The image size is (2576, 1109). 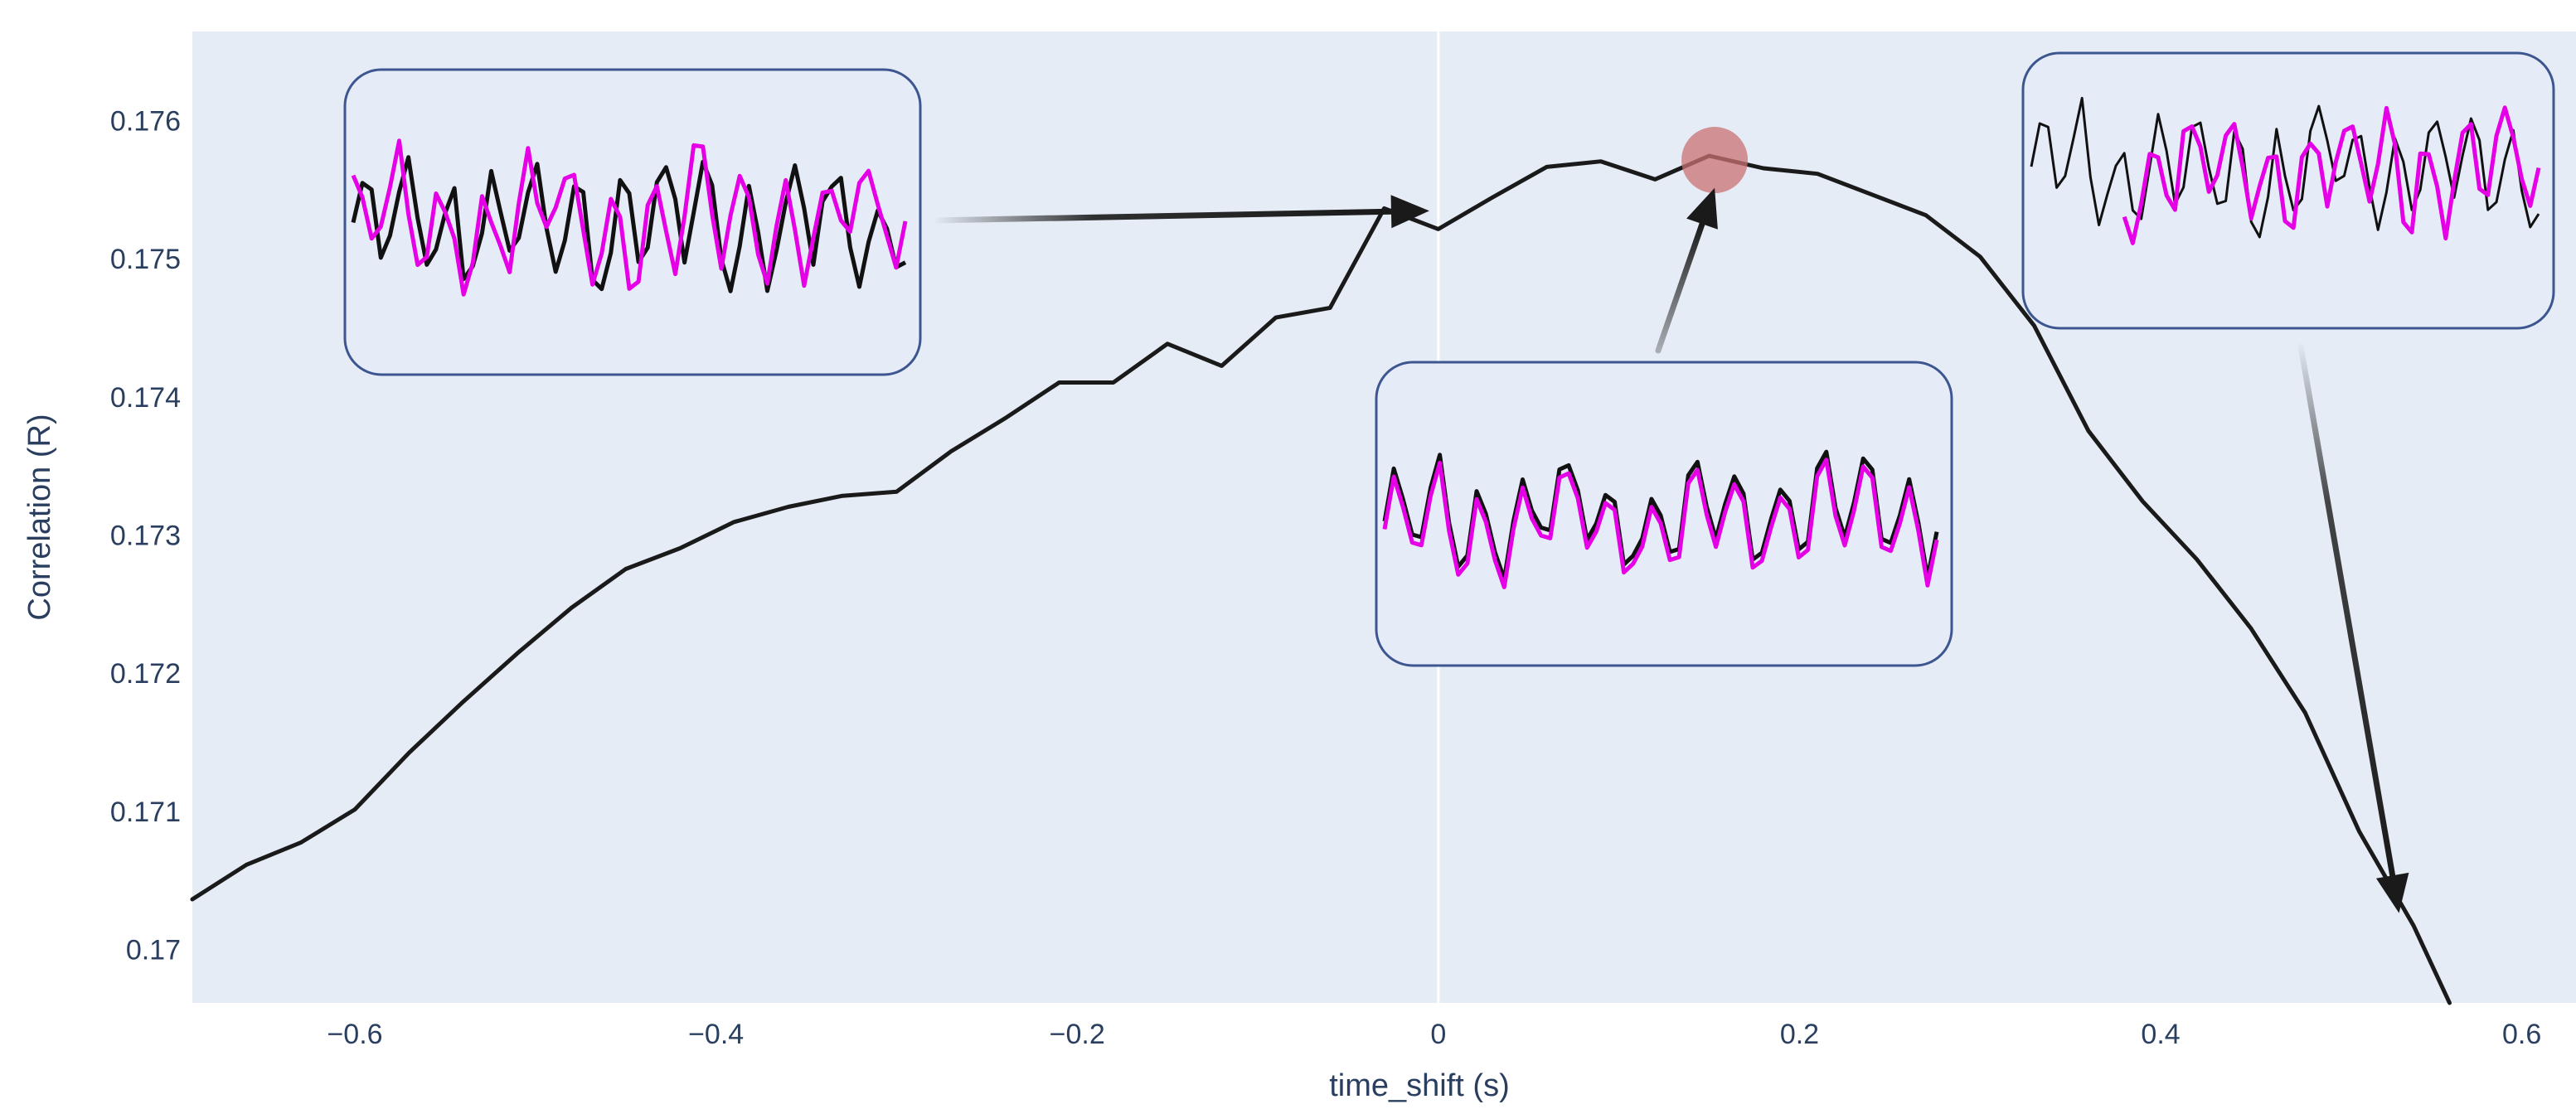 I want to click on y-tick-label: 0.17, so click(x=153, y=951).